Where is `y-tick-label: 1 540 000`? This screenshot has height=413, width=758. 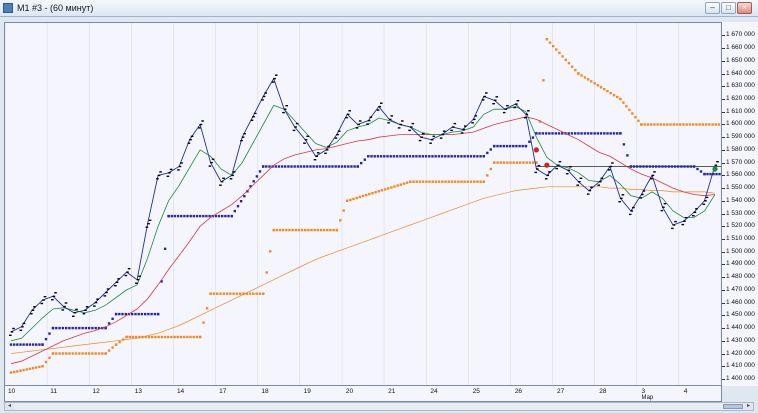
y-tick-label: 1 540 000 is located at coordinates (740, 200).